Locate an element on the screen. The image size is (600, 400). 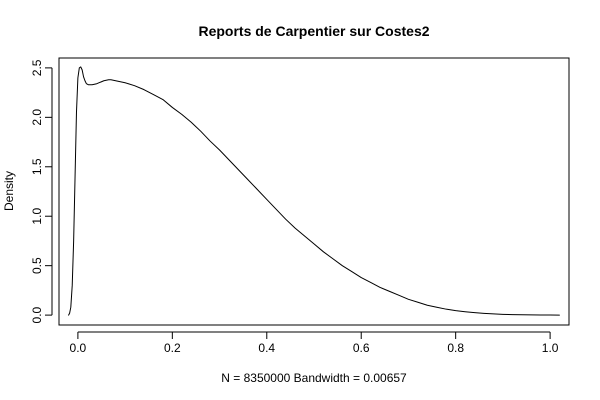
x-axis-label: N = 8350000 Bandwidth = 0.00657 is located at coordinates (314, 378).